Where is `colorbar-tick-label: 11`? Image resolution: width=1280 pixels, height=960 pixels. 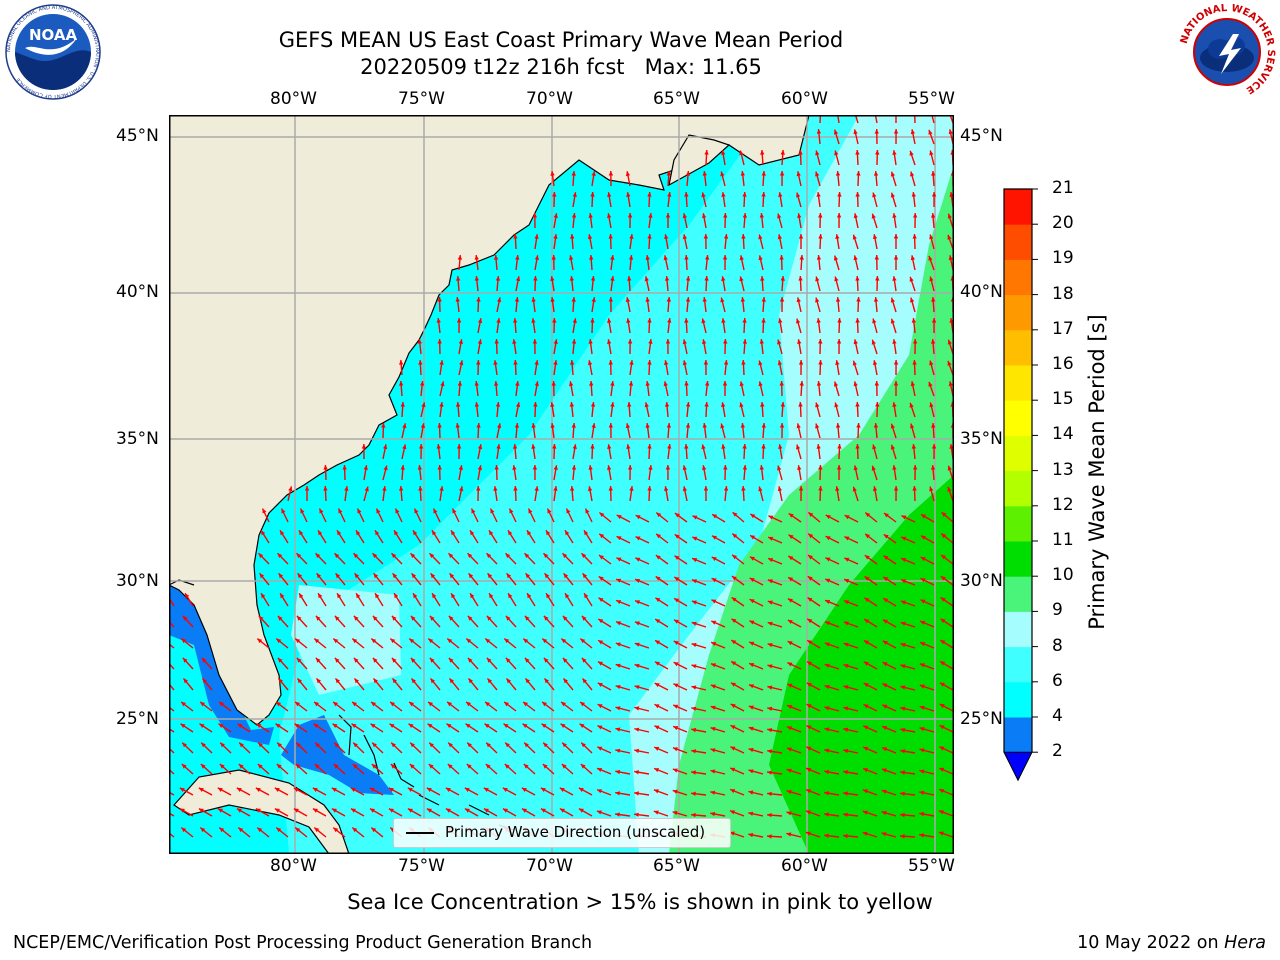 colorbar-tick-label: 11 is located at coordinates (1063, 540).